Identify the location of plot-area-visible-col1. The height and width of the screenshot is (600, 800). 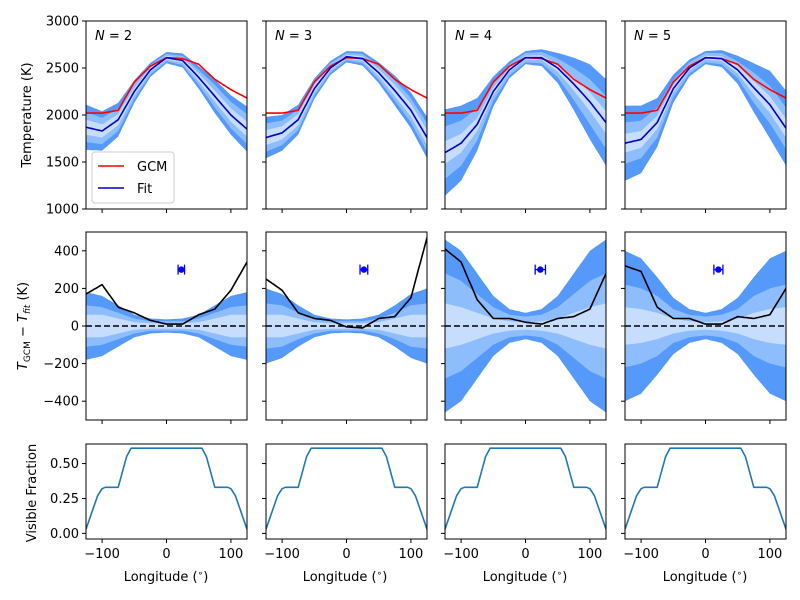
(166, 488).